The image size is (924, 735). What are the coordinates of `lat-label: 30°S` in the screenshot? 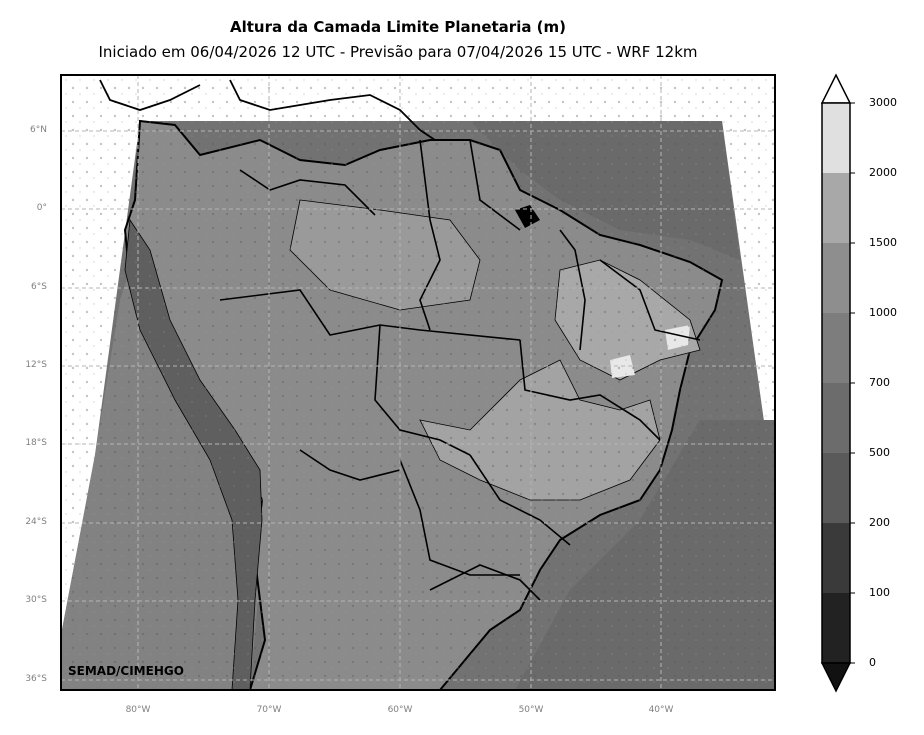 It's located at (36, 600).